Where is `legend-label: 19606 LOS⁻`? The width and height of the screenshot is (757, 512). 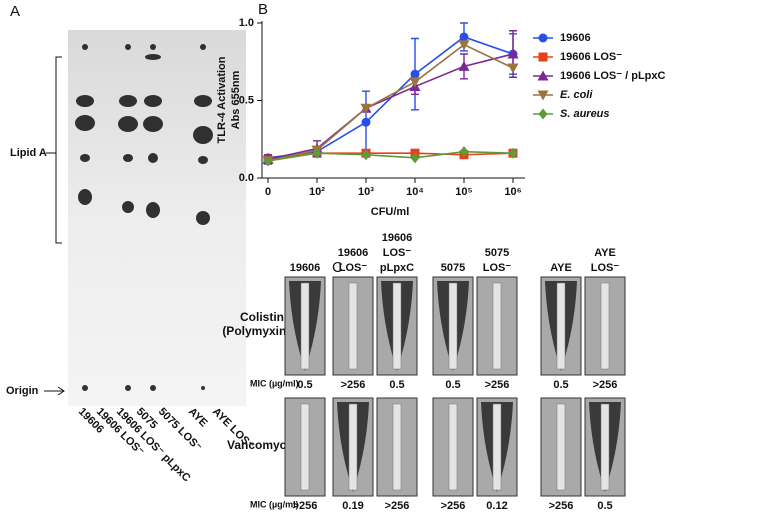 legend-label: 19606 LOS⁻ is located at coordinates (591, 57).